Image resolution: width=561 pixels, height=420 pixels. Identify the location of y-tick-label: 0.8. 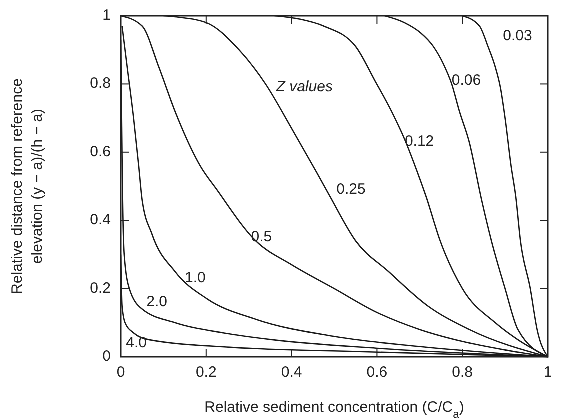
(100, 83).